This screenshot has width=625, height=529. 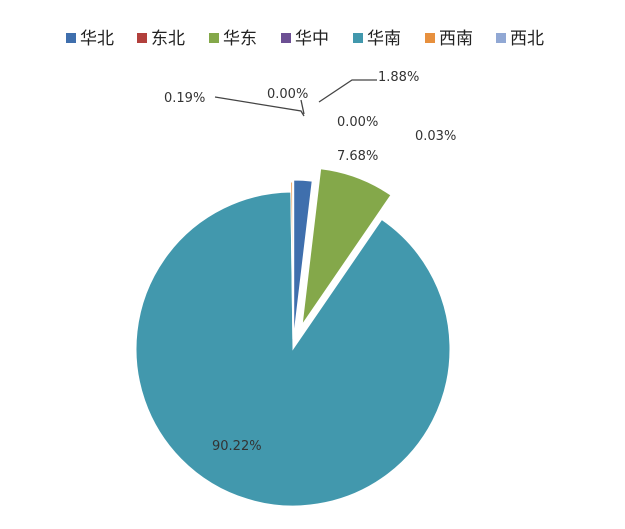 I want to click on legend-label-4: 华中, so click(x=312, y=39).